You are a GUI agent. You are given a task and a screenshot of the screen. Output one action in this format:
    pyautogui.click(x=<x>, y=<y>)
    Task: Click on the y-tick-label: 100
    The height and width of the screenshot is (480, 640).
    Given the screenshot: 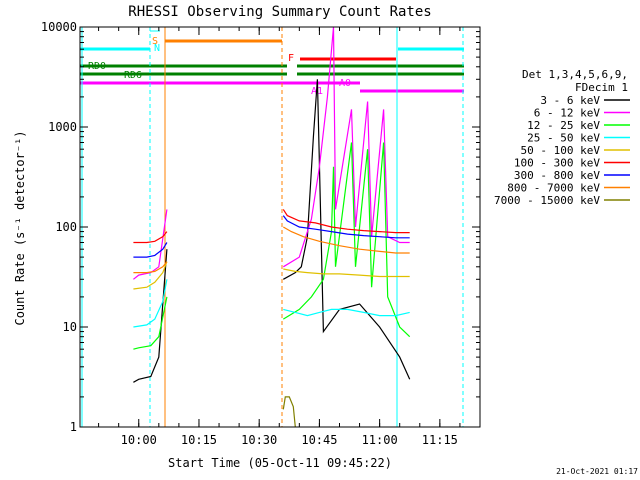 What is the action you would take?
    pyautogui.click(x=66, y=227)
    